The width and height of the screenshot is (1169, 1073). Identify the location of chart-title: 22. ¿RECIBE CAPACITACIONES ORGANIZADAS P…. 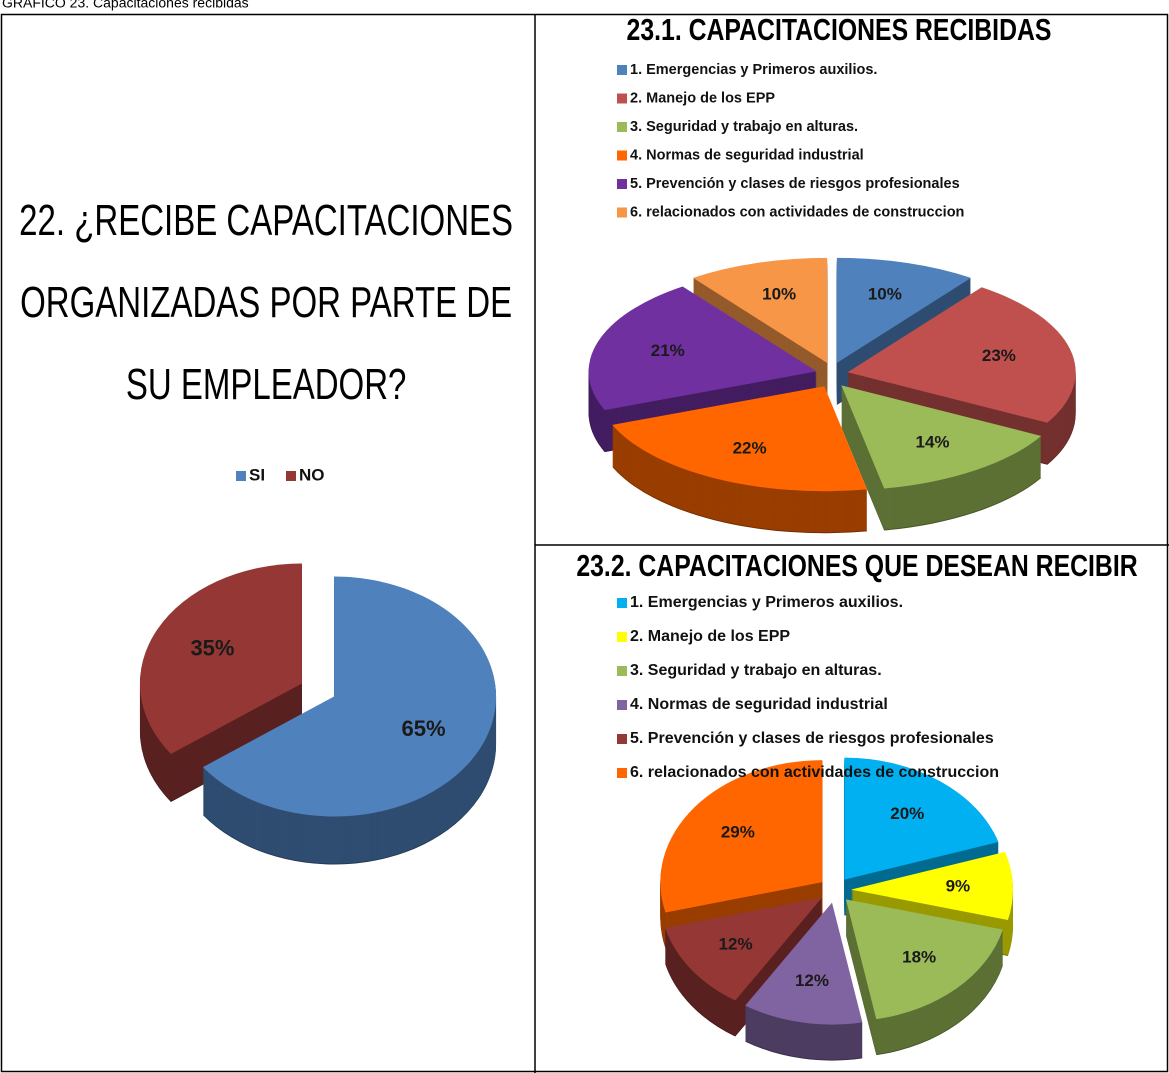
(266, 302).